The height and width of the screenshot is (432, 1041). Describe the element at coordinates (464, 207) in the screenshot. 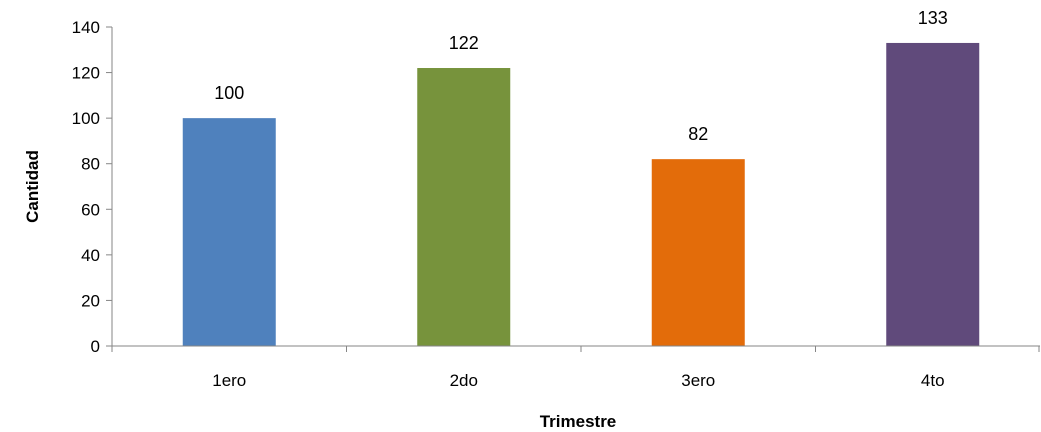

I see `bar-2do` at that location.